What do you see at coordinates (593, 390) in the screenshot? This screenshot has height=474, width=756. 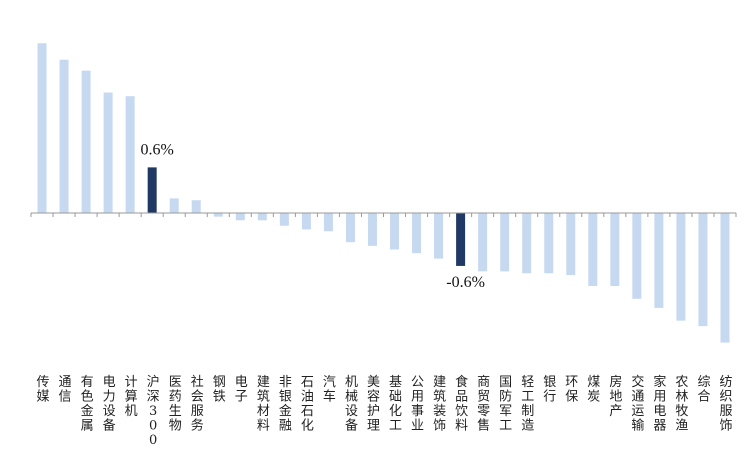 I see `category-label: 煤炭` at bounding box center [593, 390].